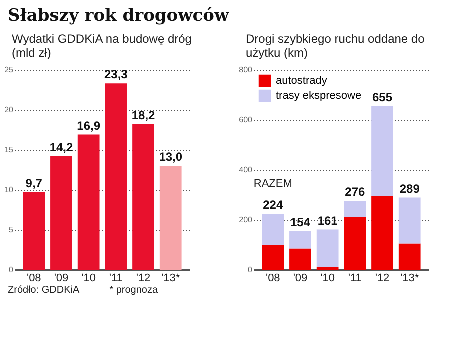  Describe the element at coordinates (382, 97) in the screenshot. I see `total-label: 655` at that location.